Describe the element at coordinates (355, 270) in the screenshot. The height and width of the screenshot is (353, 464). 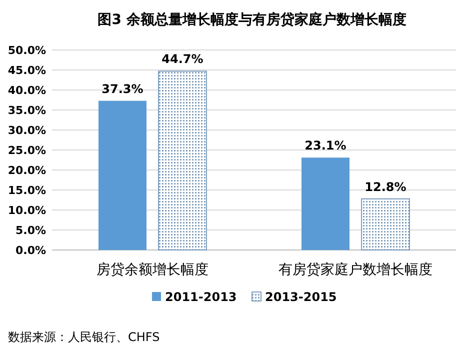
I see `x-tick-label: 有房贷家庭户数增长幅度` at that location.